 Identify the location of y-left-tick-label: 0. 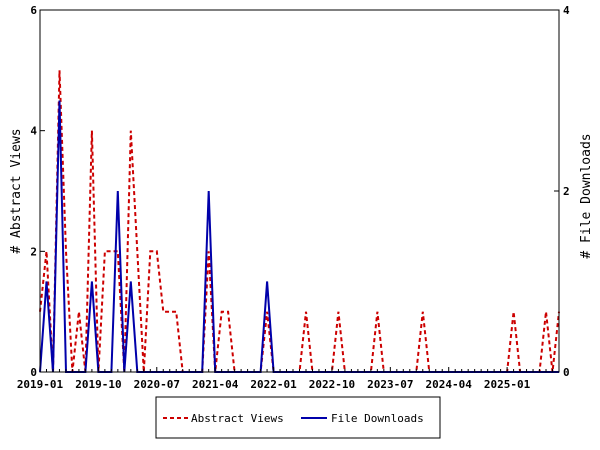
(33, 372).